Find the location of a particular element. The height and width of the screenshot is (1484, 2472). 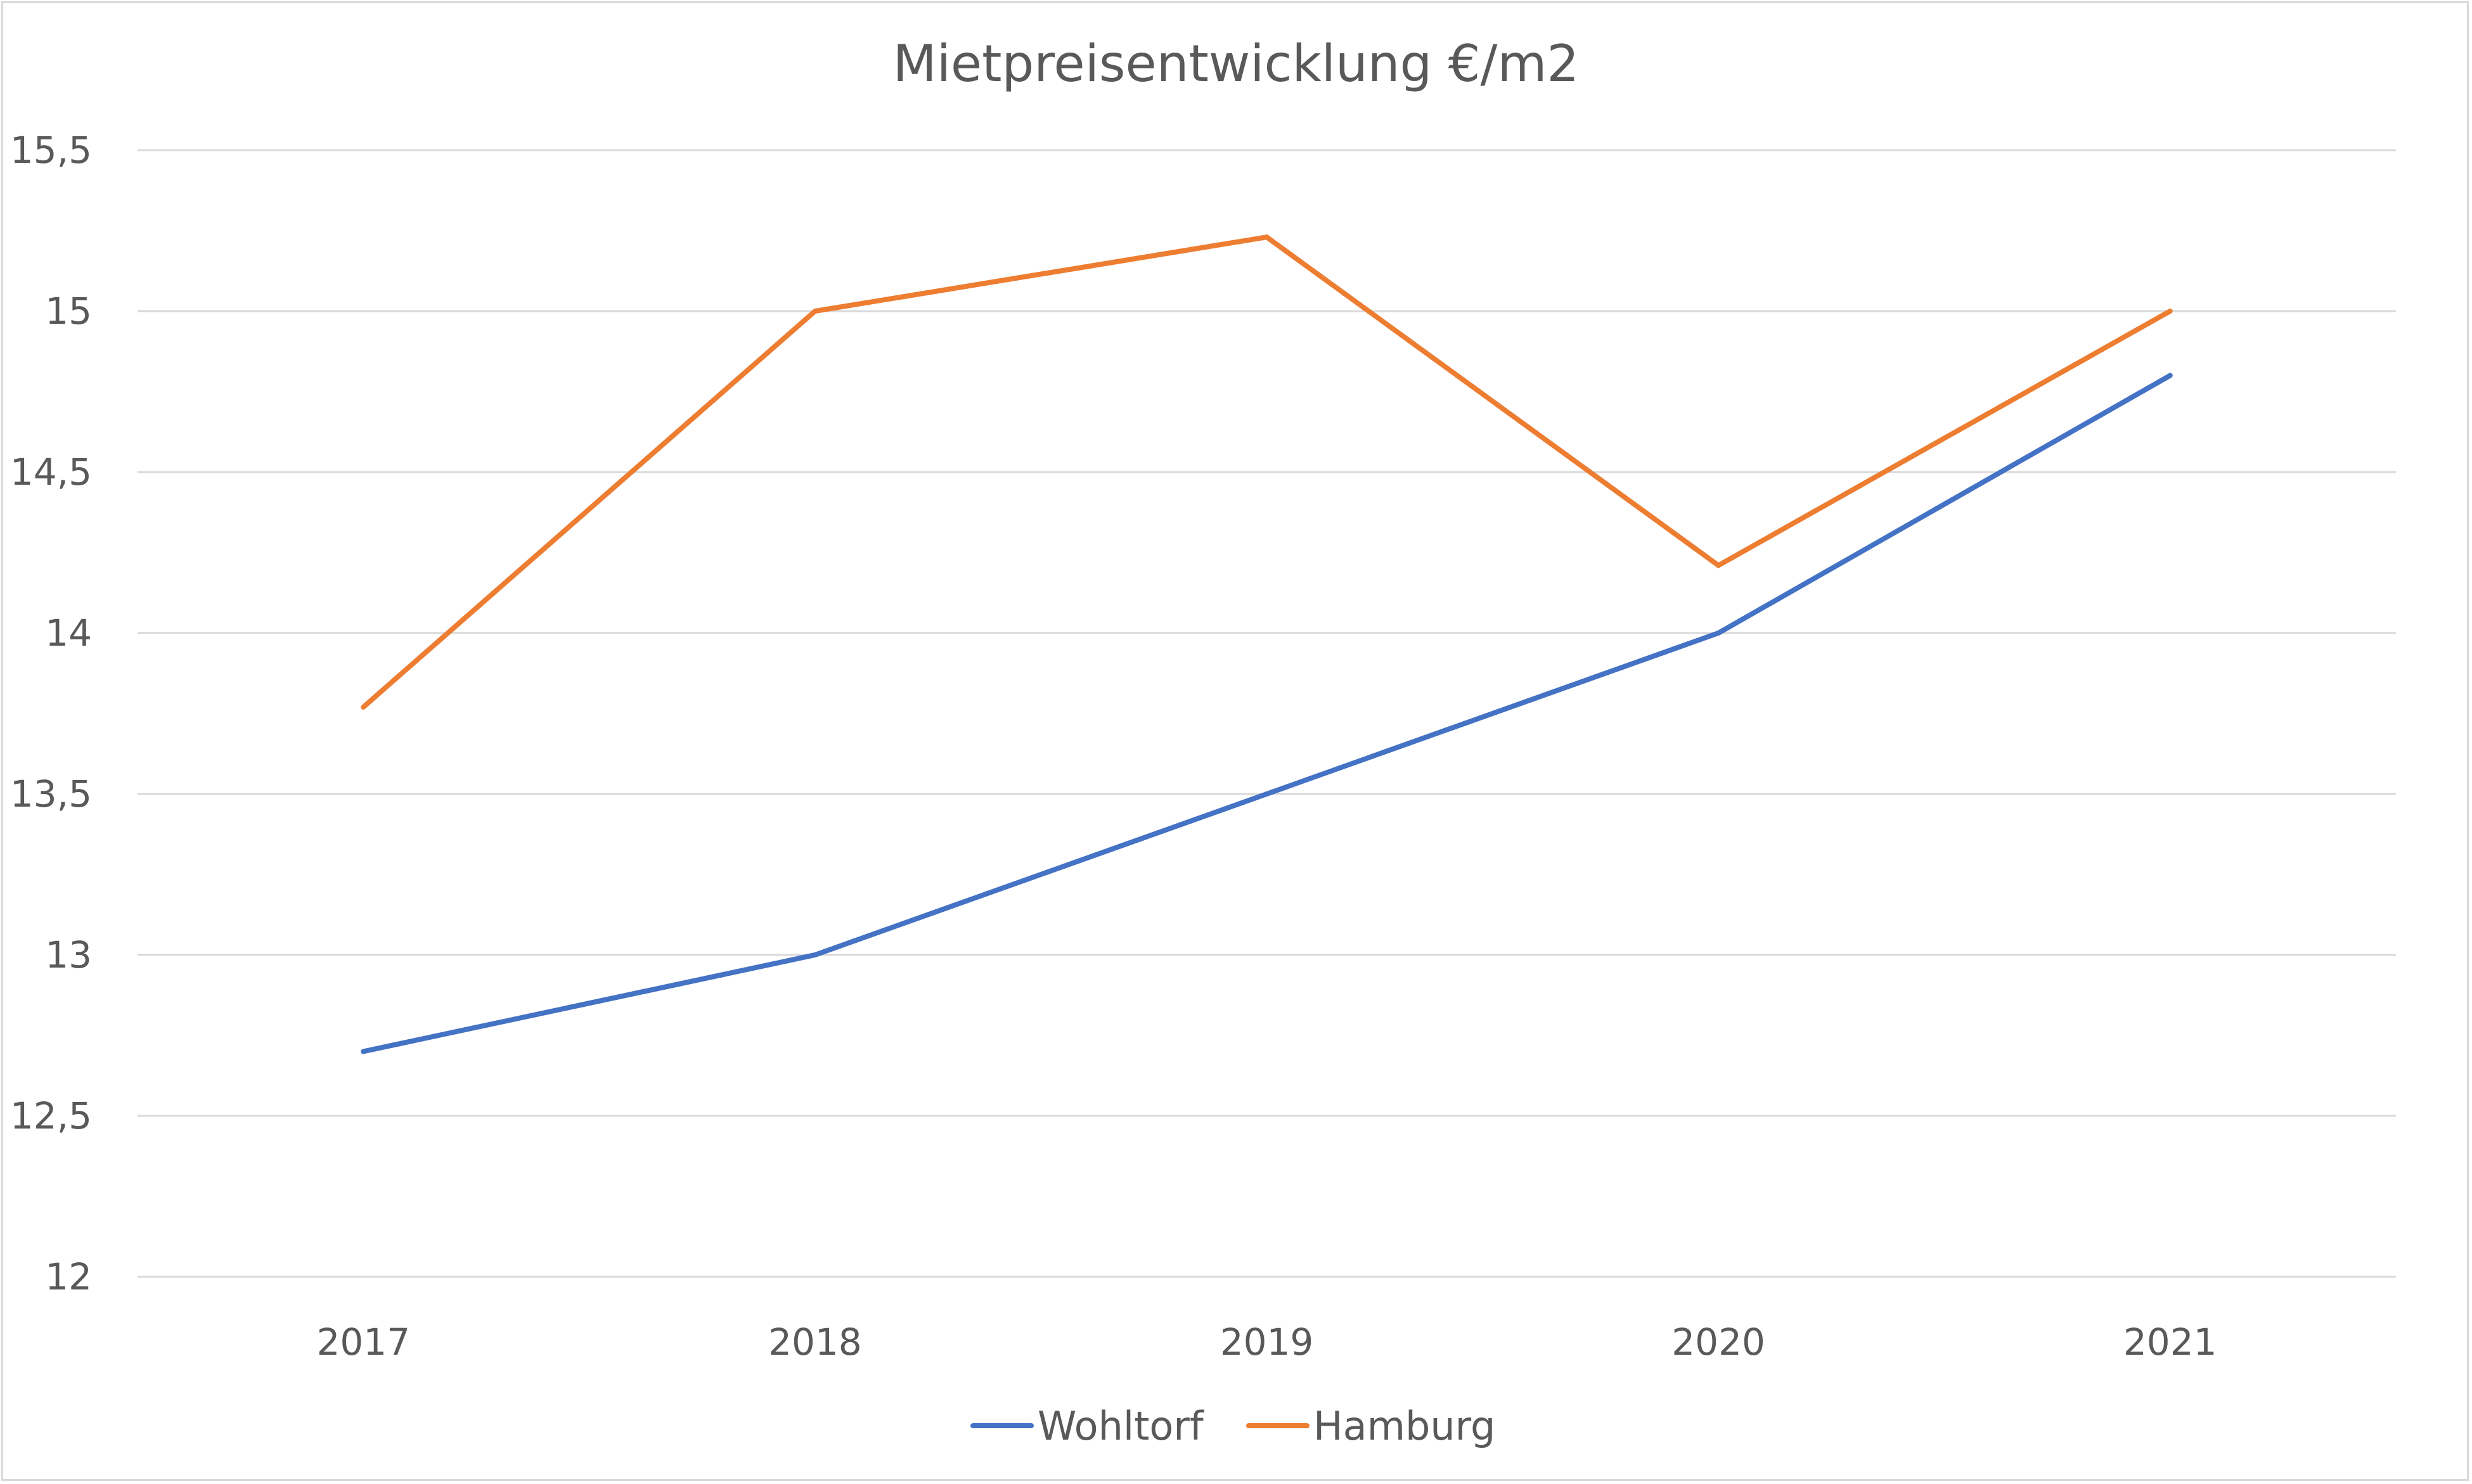

legend-item-wohltorf: Wohltorf is located at coordinates (1087, 1426).